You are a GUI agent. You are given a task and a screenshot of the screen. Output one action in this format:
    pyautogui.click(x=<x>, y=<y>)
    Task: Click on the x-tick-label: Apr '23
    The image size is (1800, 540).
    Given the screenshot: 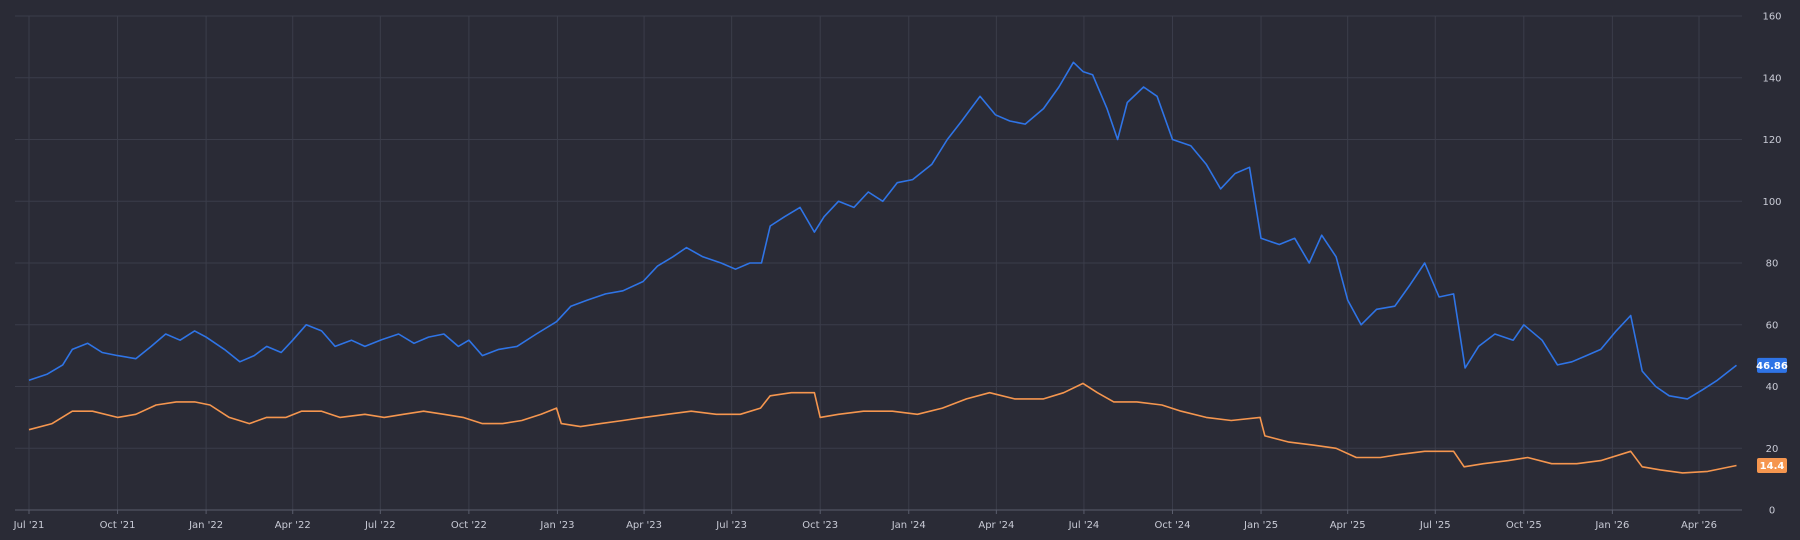 What is the action you would take?
    pyautogui.click(x=644, y=525)
    